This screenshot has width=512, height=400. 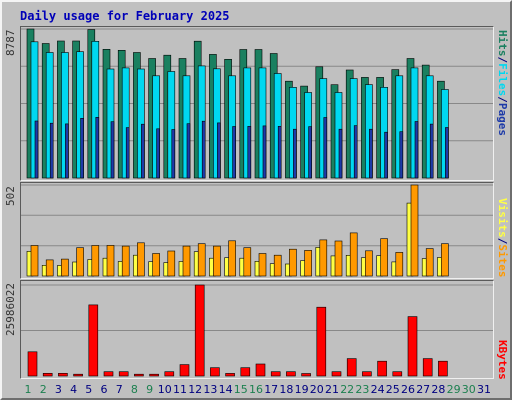 What do you see at coordinates (195, 389) in the screenshot?
I see `day-tick-label: 12` at bounding box center [195, 389].